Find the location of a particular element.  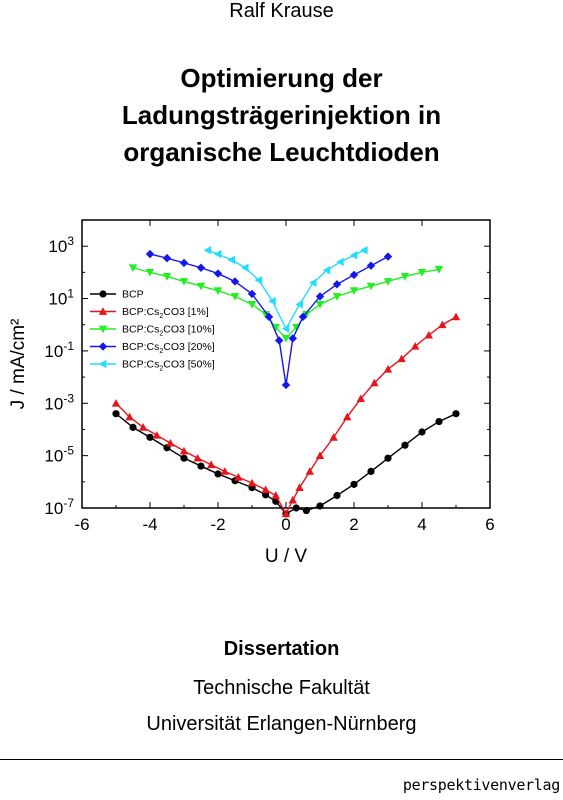

title-line-2: Ladungsträgerinjektion in is located at coordinates (281, 115).